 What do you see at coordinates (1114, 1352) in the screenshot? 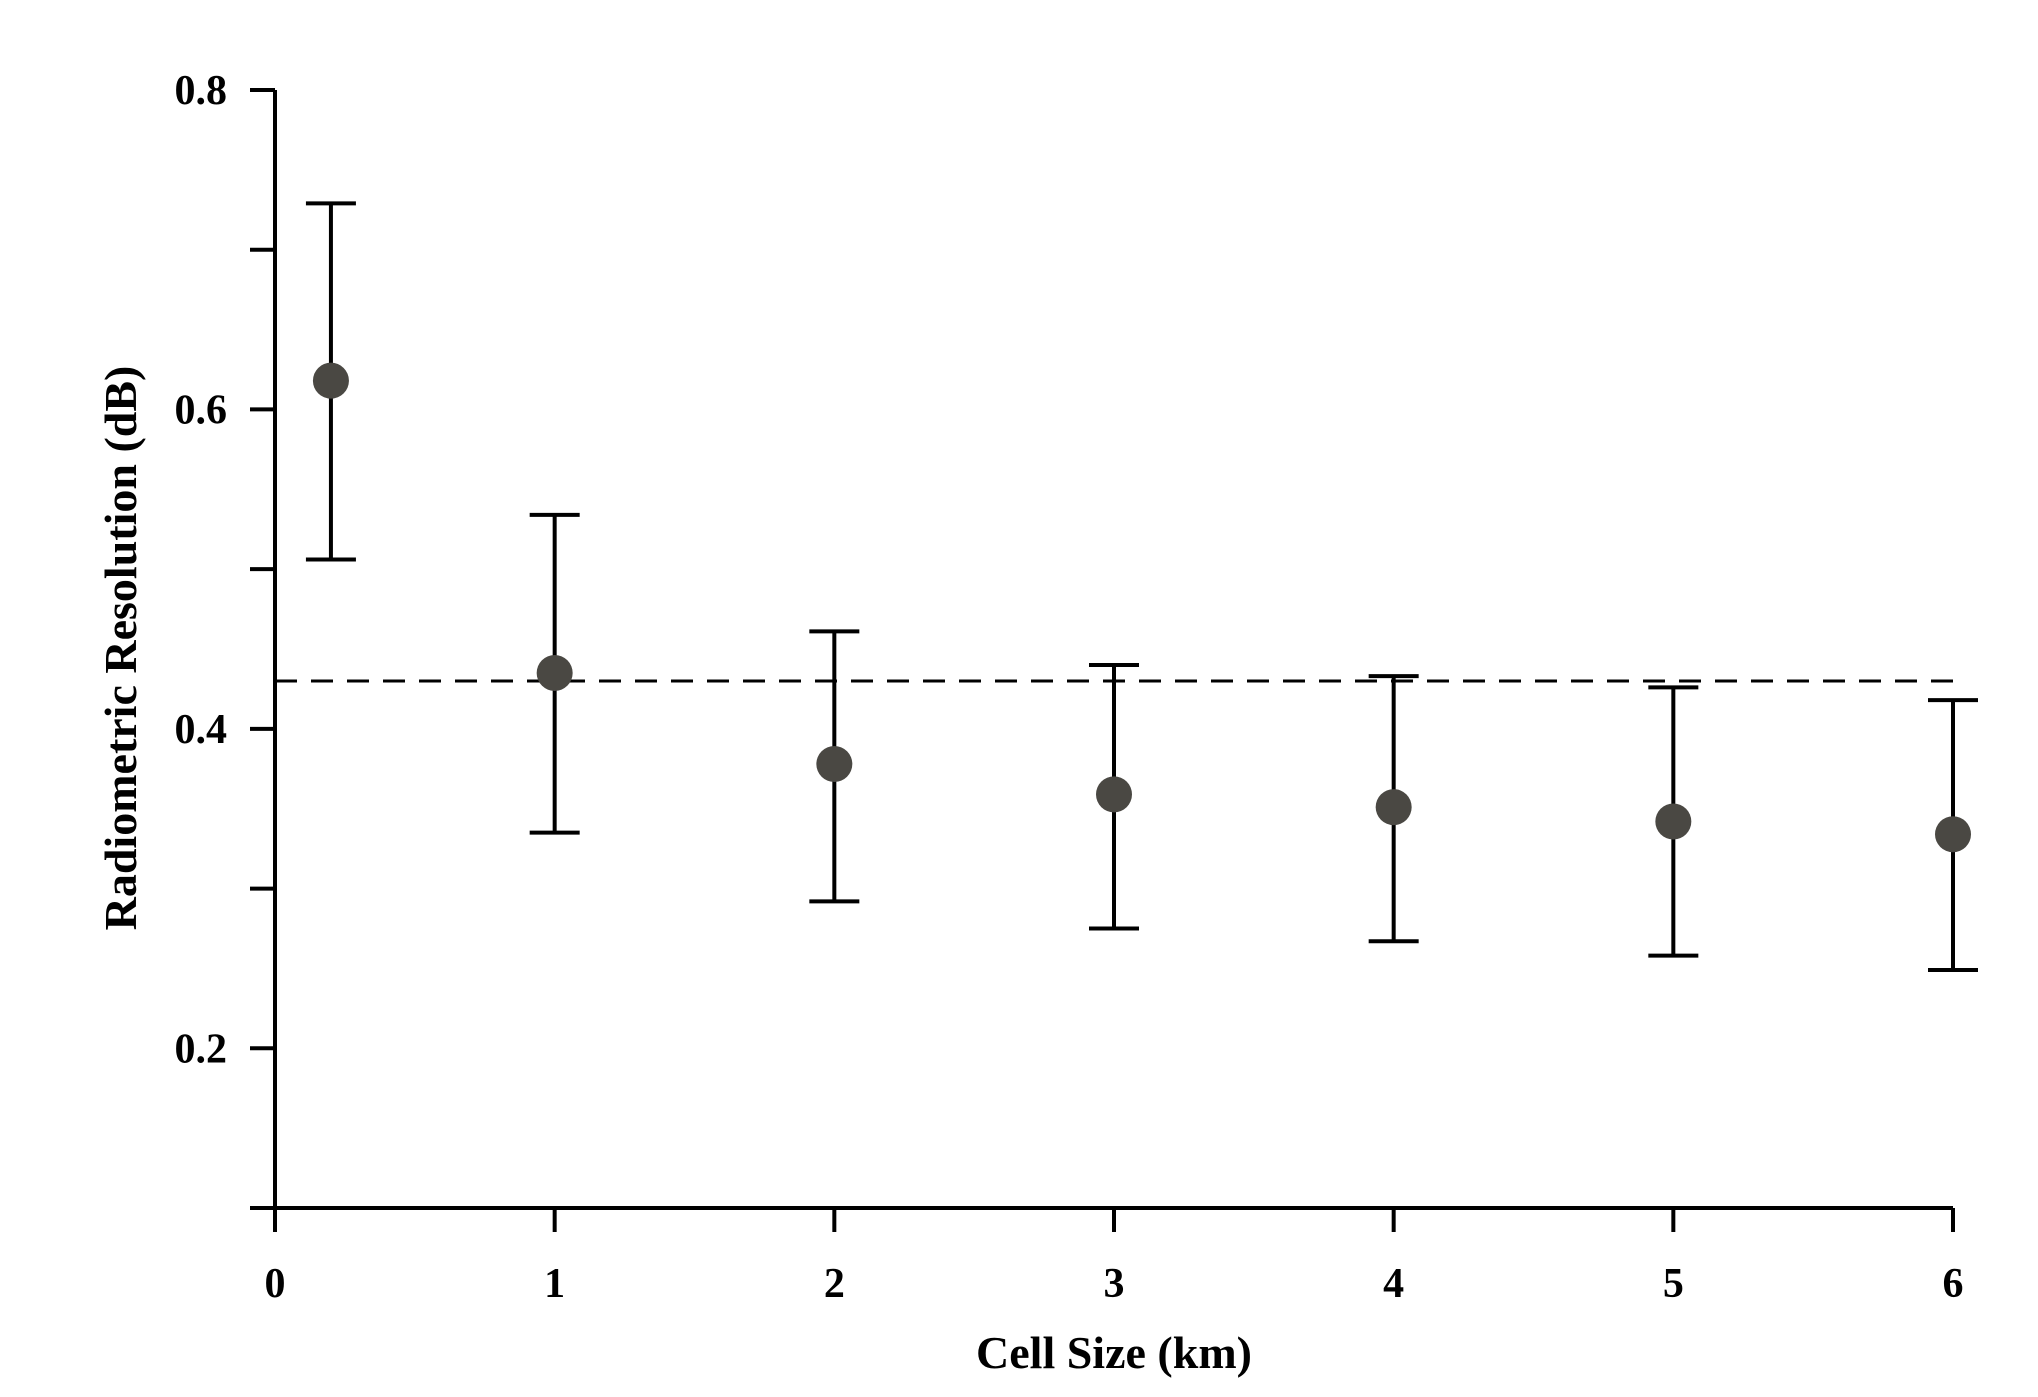
I see `x-axis-title: Cell Size (km)` at bounding box center [1114, 1352].